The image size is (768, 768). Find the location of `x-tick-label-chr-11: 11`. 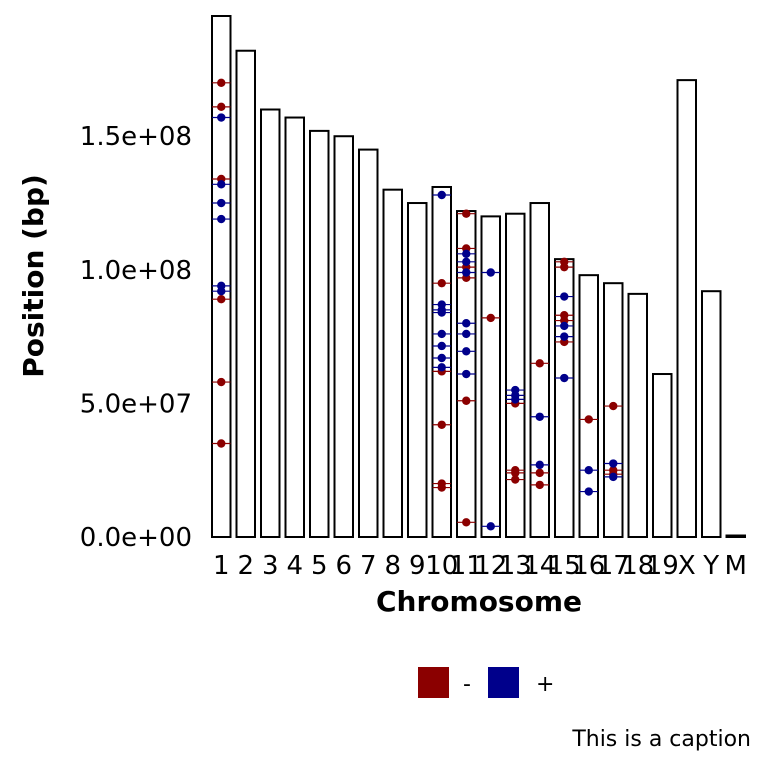

x-tick-label-chr-11: 11 is located at coordinates (466, 566).